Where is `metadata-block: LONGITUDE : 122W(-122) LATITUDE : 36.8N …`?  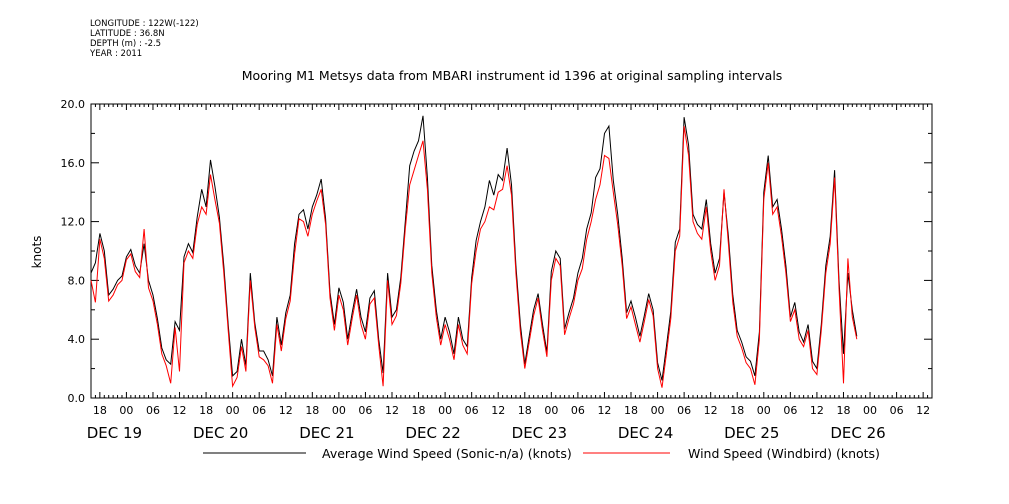 metadata-block: LONGITUDE : 122W(-122) LATITUDE : 36.8N … is located at coordinates (144, 39).